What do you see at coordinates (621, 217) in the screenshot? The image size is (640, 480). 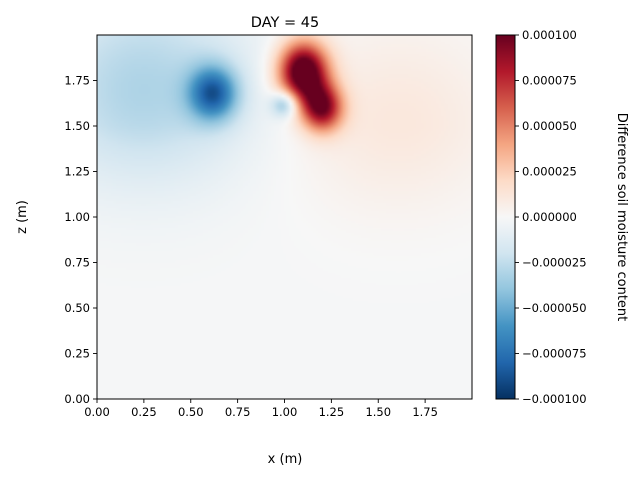 I see `colorbar-label: Difference soil moisture content` at bounding box center [621, 217].